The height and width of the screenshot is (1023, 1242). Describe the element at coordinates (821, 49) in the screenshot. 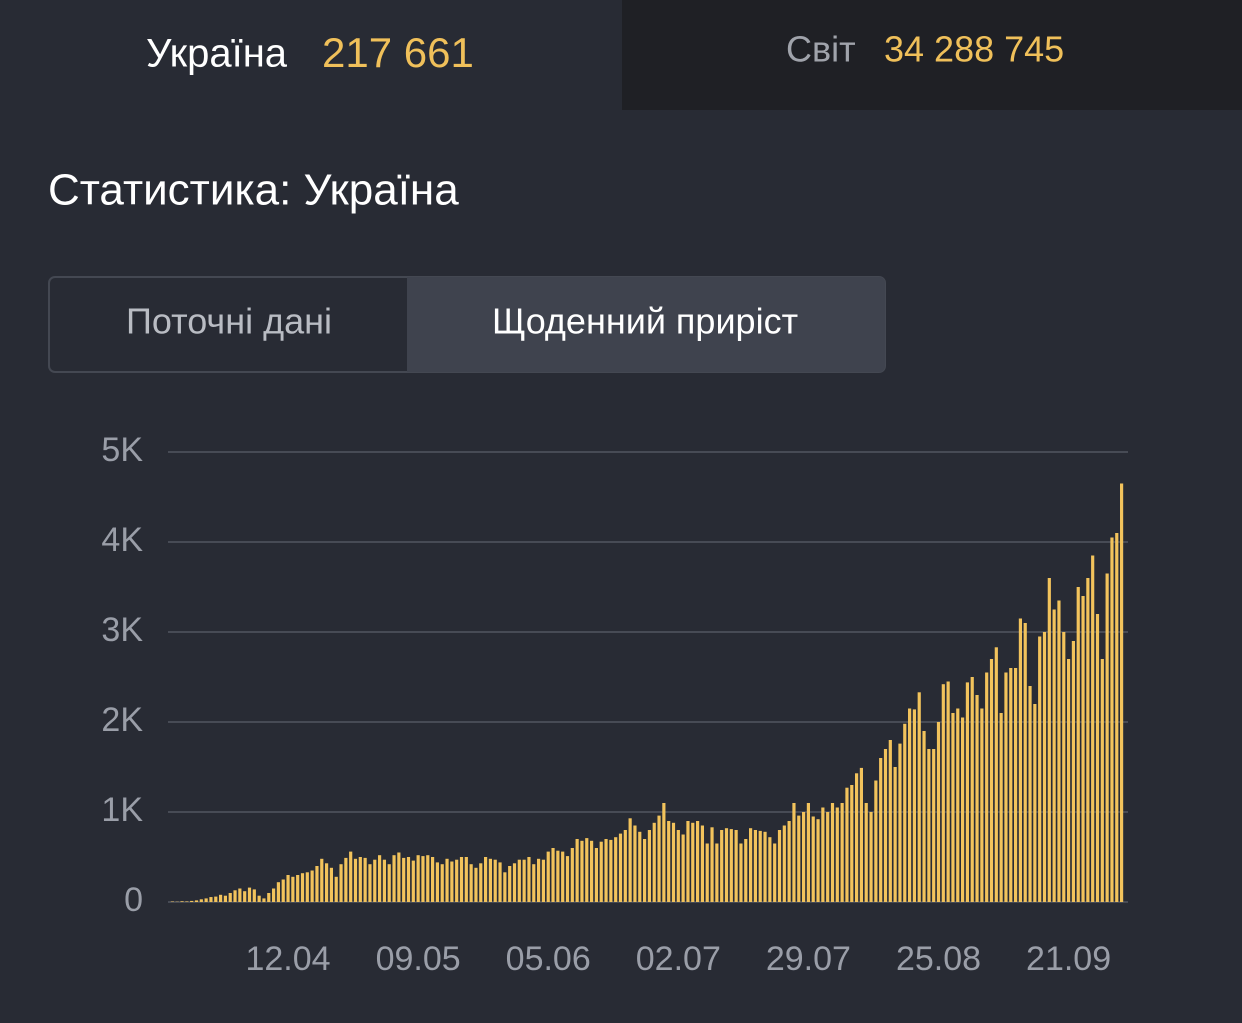

I see `tab-label: Світ` at that location.